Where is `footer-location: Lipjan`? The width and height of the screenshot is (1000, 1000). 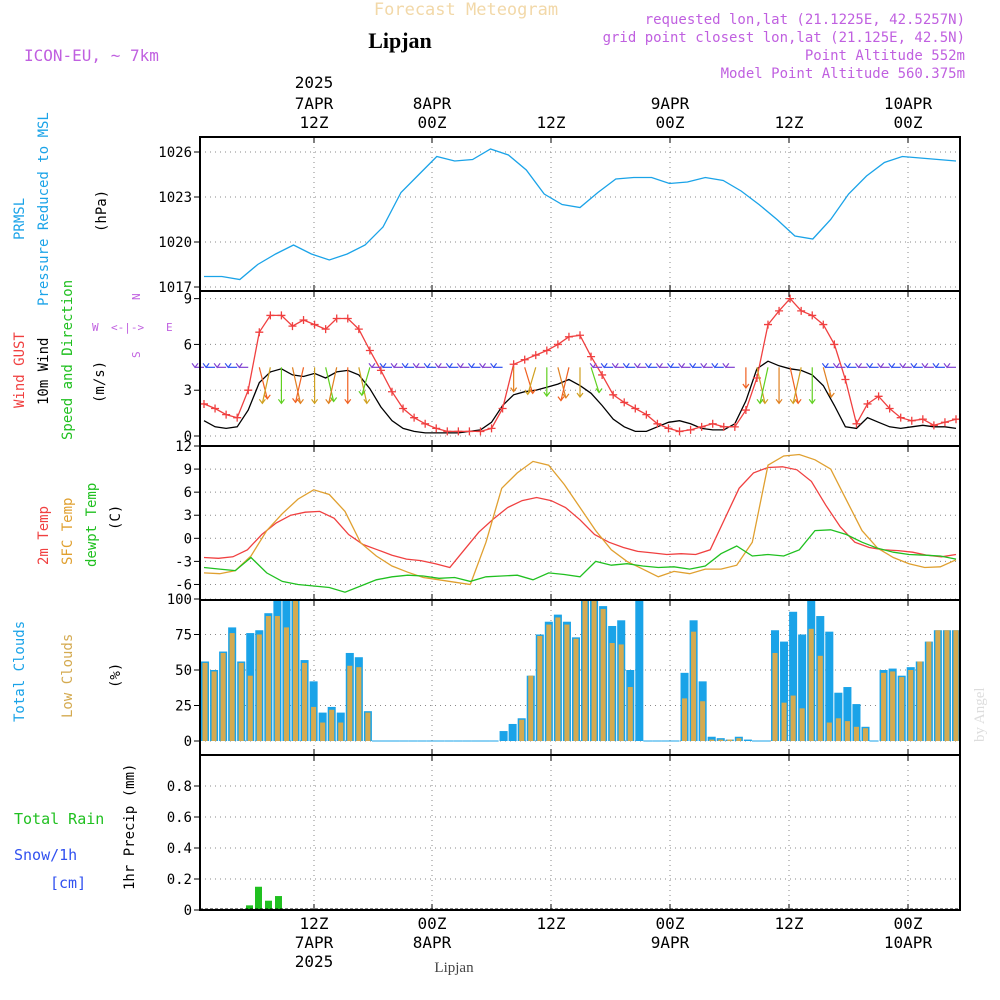
footer-location: Lipjan is located at coordinates (454, 968).